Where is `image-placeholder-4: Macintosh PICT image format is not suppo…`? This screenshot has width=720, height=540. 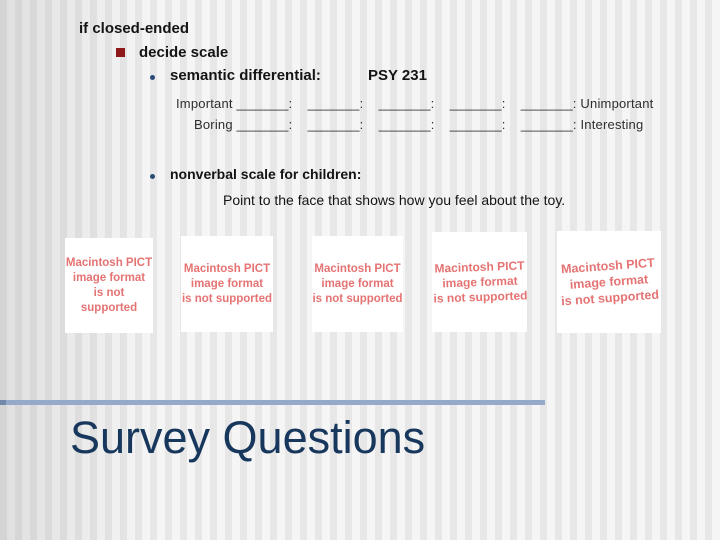 image-placeholder-4: Macintosh PICT image format is not suppo… is located at coordinates (479, 282).